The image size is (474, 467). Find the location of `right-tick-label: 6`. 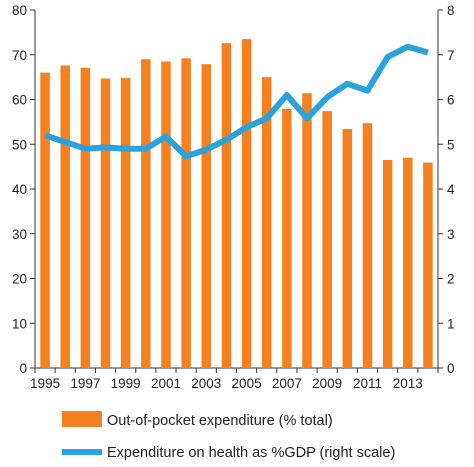

right-tick-label: 6 is located at coordinates (451, 100).